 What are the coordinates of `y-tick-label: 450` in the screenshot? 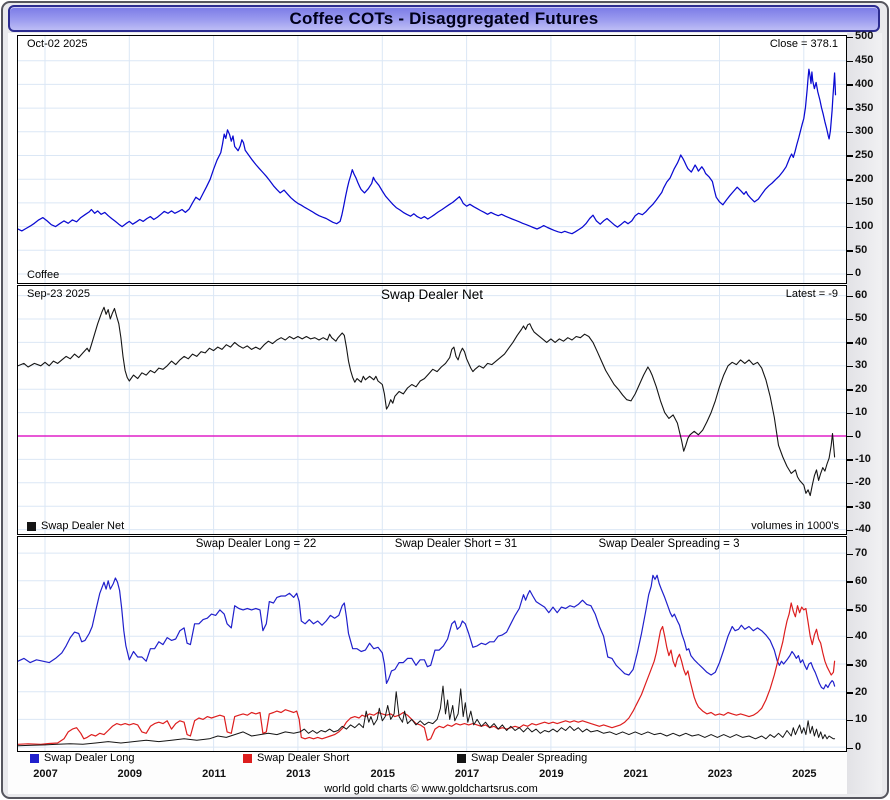 It's located at (864, 60).